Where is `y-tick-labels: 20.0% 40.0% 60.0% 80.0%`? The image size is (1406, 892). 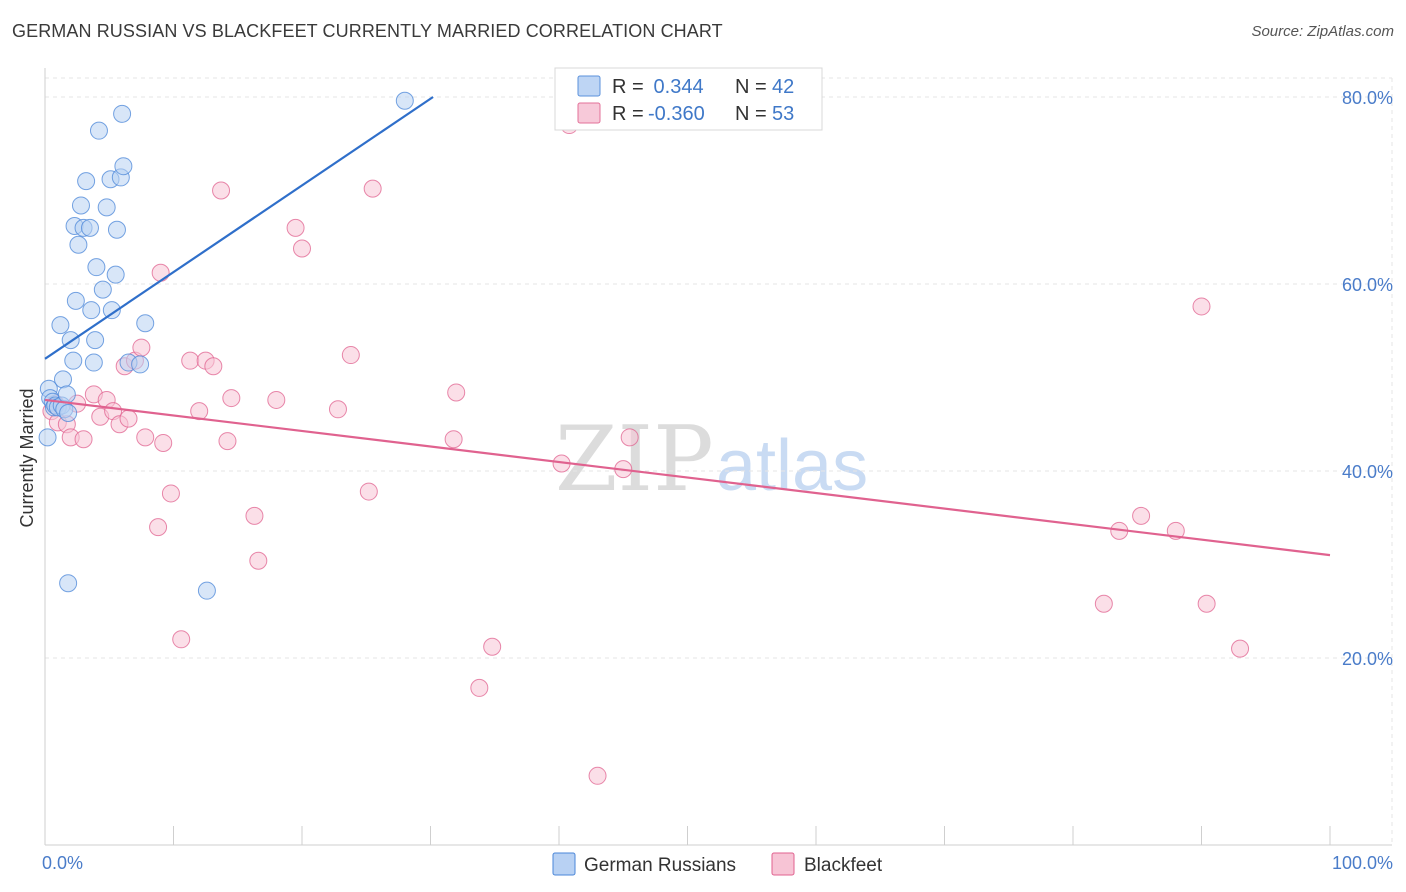
y-tick-labels: 20.0% 40.0% 60.0% 80.0% is located at coordinates (1367, 378).